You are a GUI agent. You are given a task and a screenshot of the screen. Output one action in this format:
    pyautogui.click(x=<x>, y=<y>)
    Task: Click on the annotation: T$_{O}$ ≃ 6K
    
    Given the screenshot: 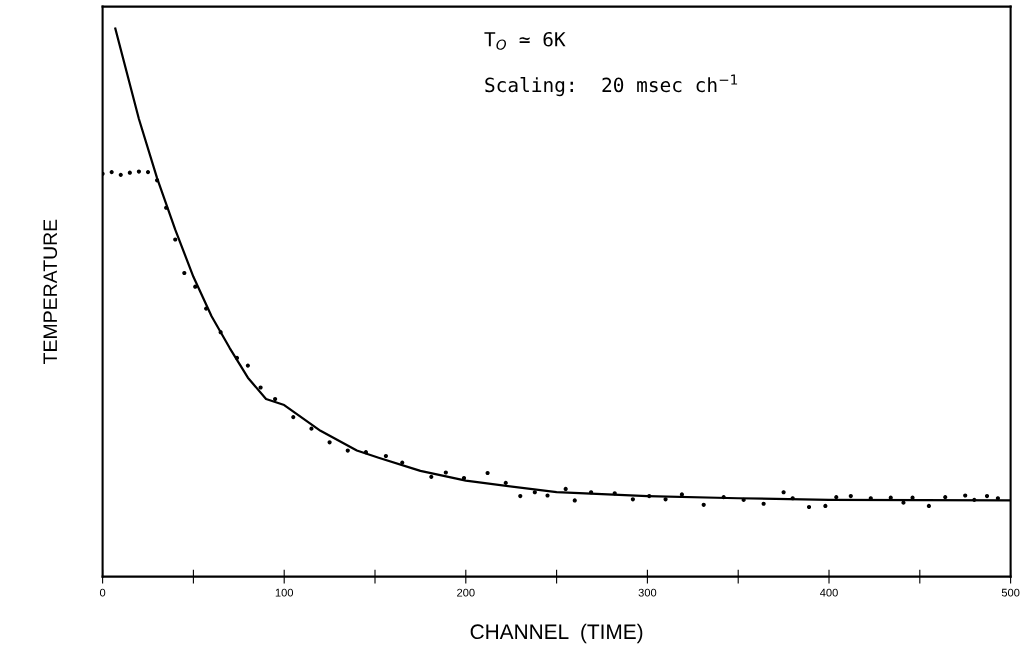 What is the action you would take?
    pyautogui.click(x=525, y=40)
    